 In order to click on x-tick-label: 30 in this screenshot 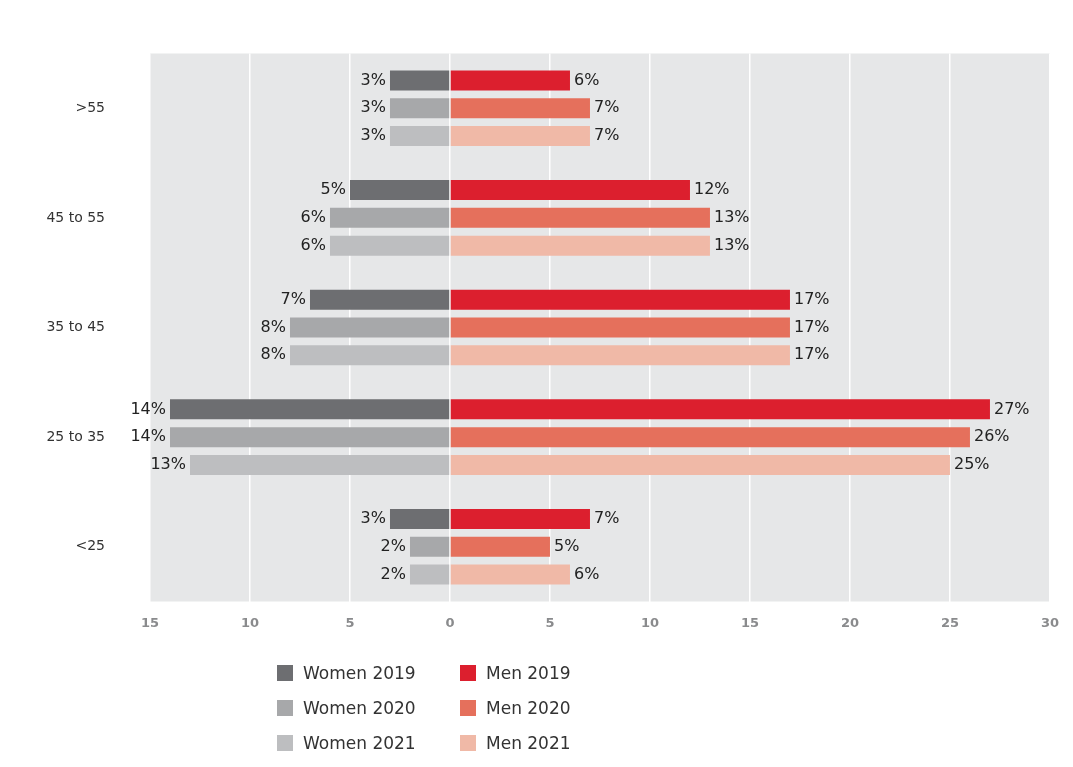, I will do `click(1049, 622)`.